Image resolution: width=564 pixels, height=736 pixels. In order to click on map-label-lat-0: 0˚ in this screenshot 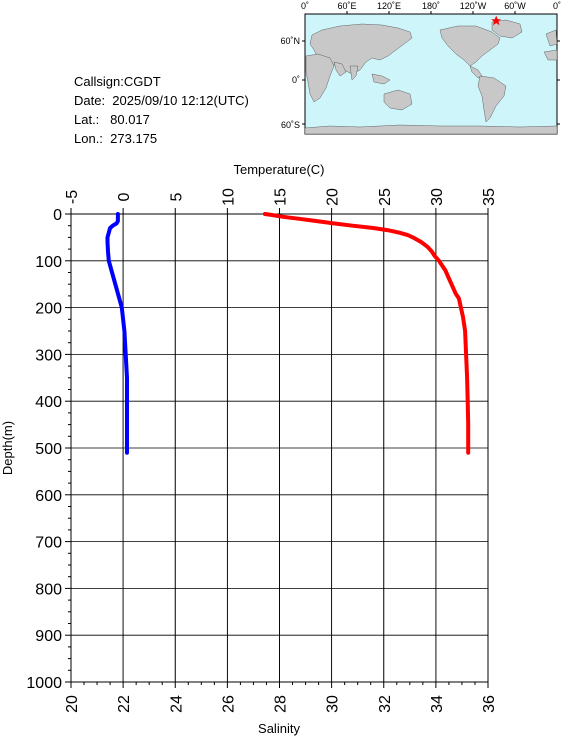, I will do `click(296, 80)`.